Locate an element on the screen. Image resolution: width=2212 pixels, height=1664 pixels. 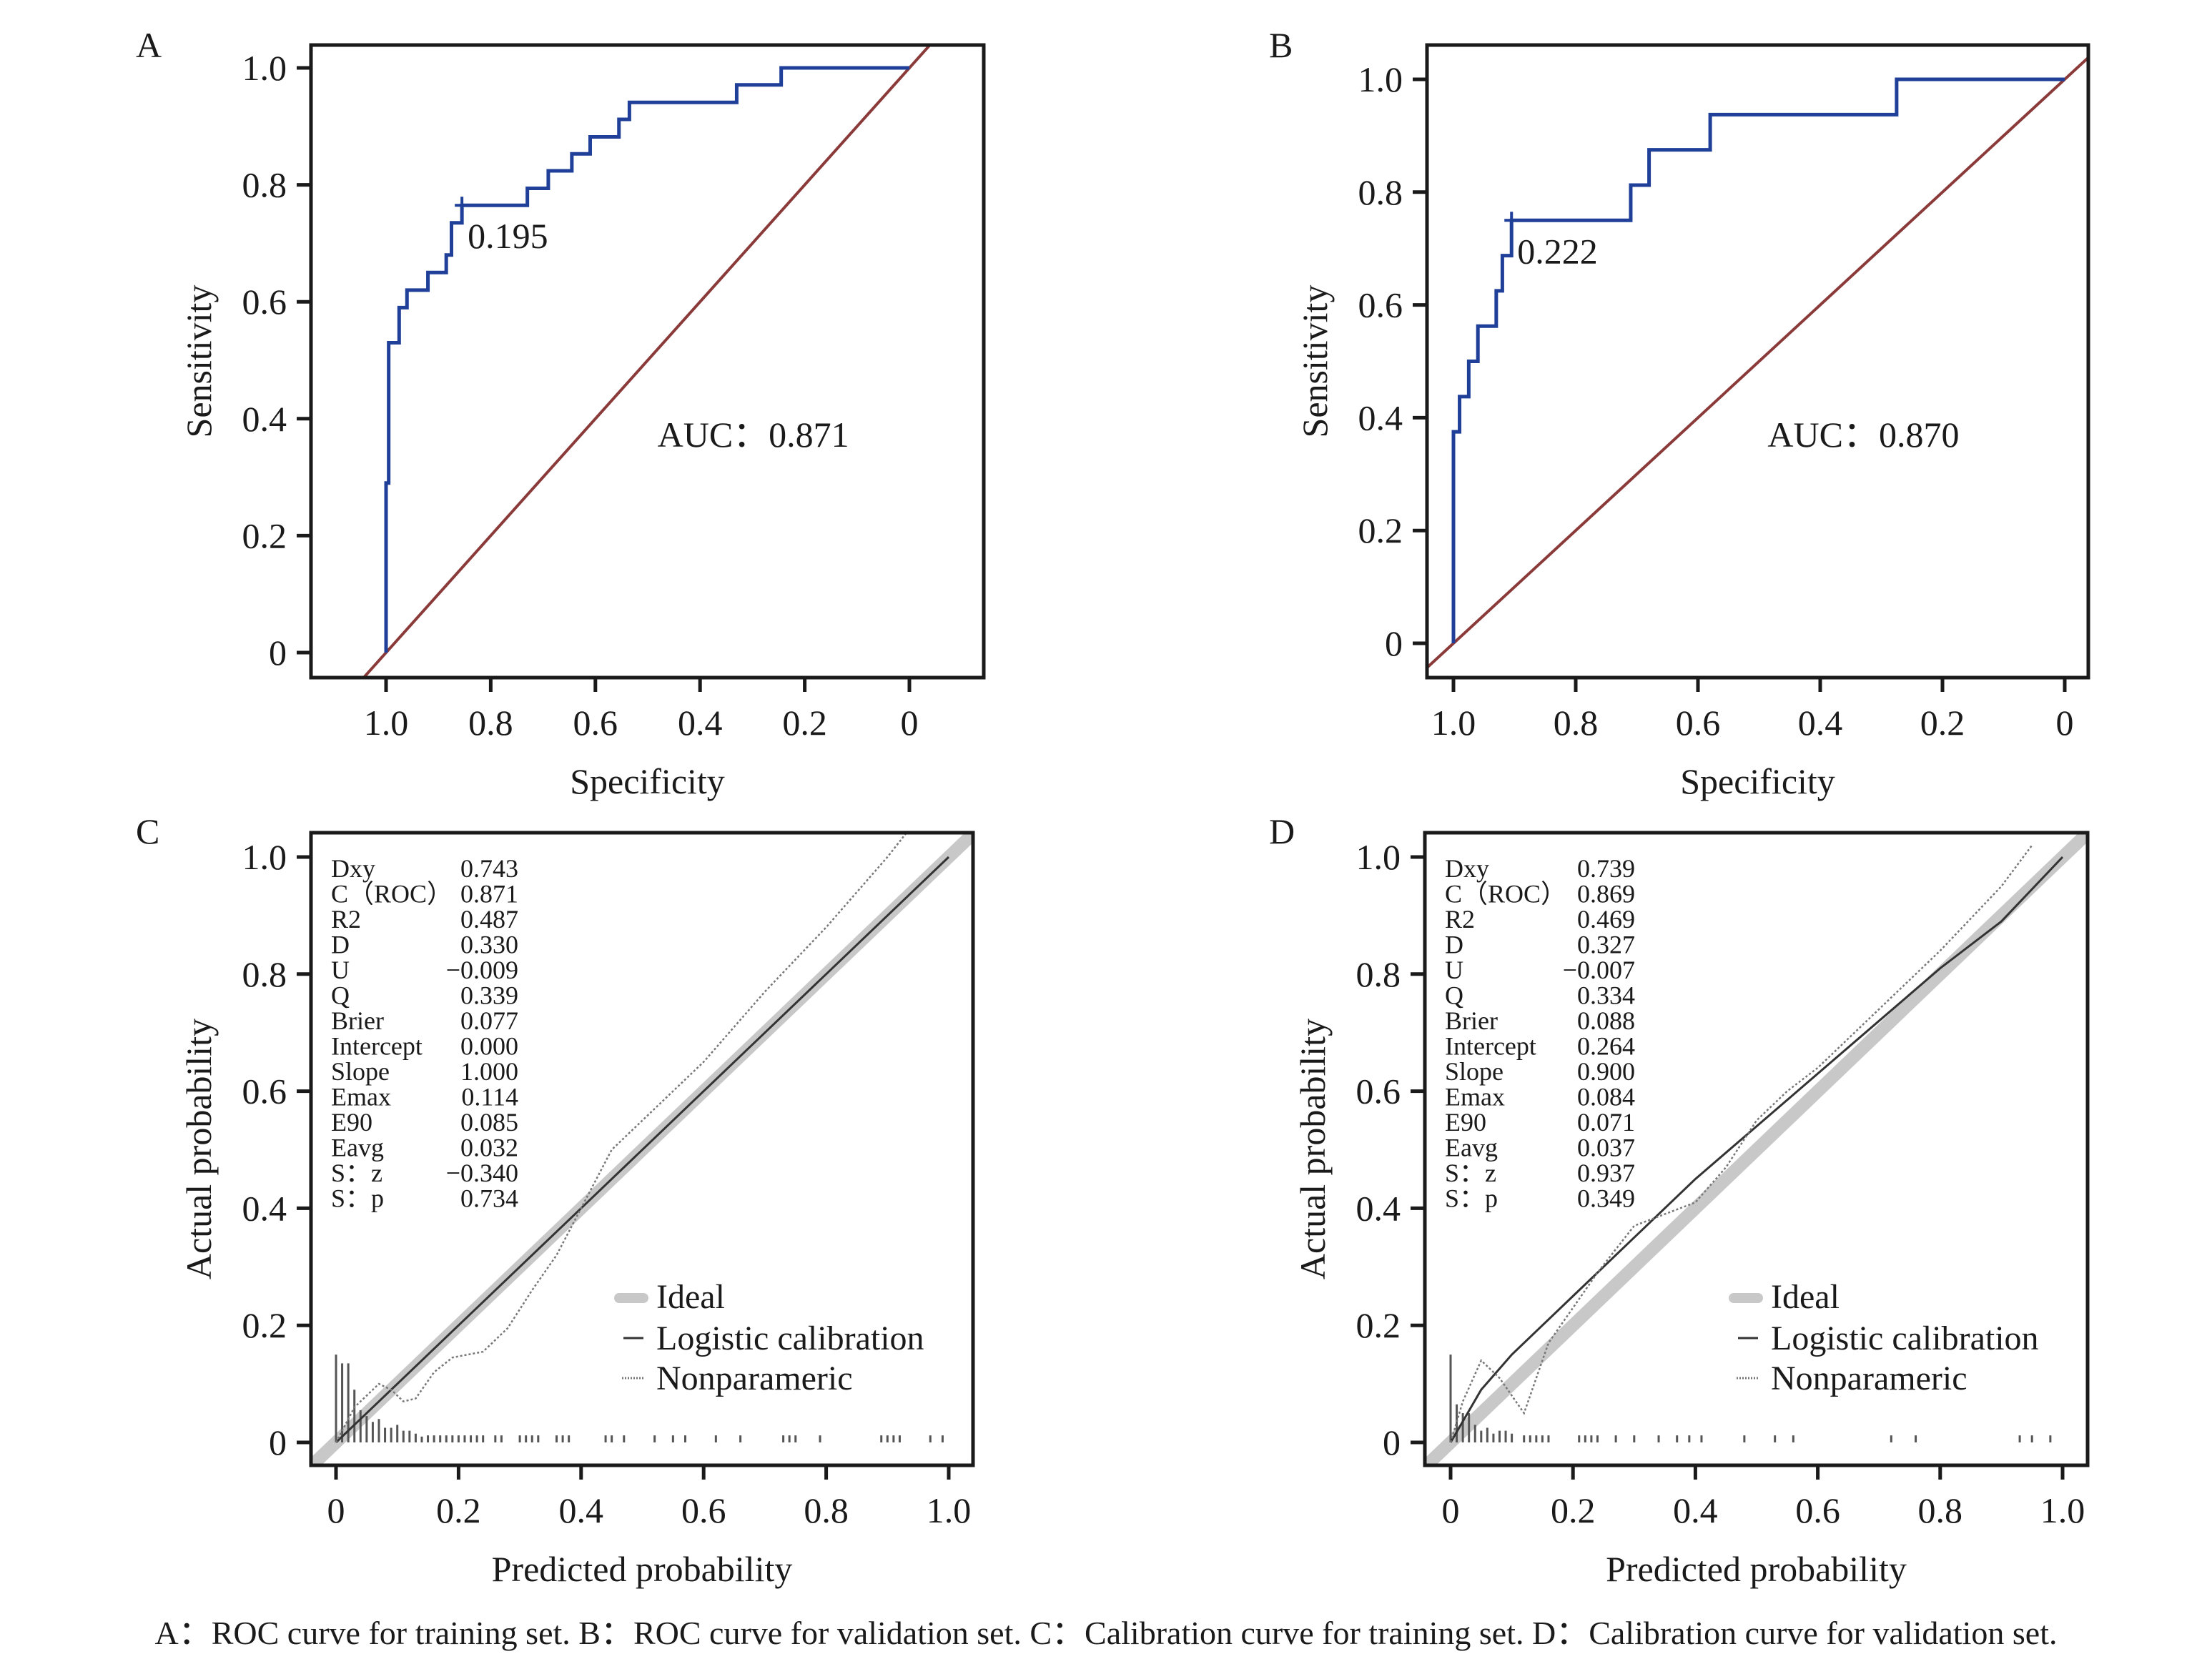
logistic-calibration-line is located at coordinates (1756, 1149).